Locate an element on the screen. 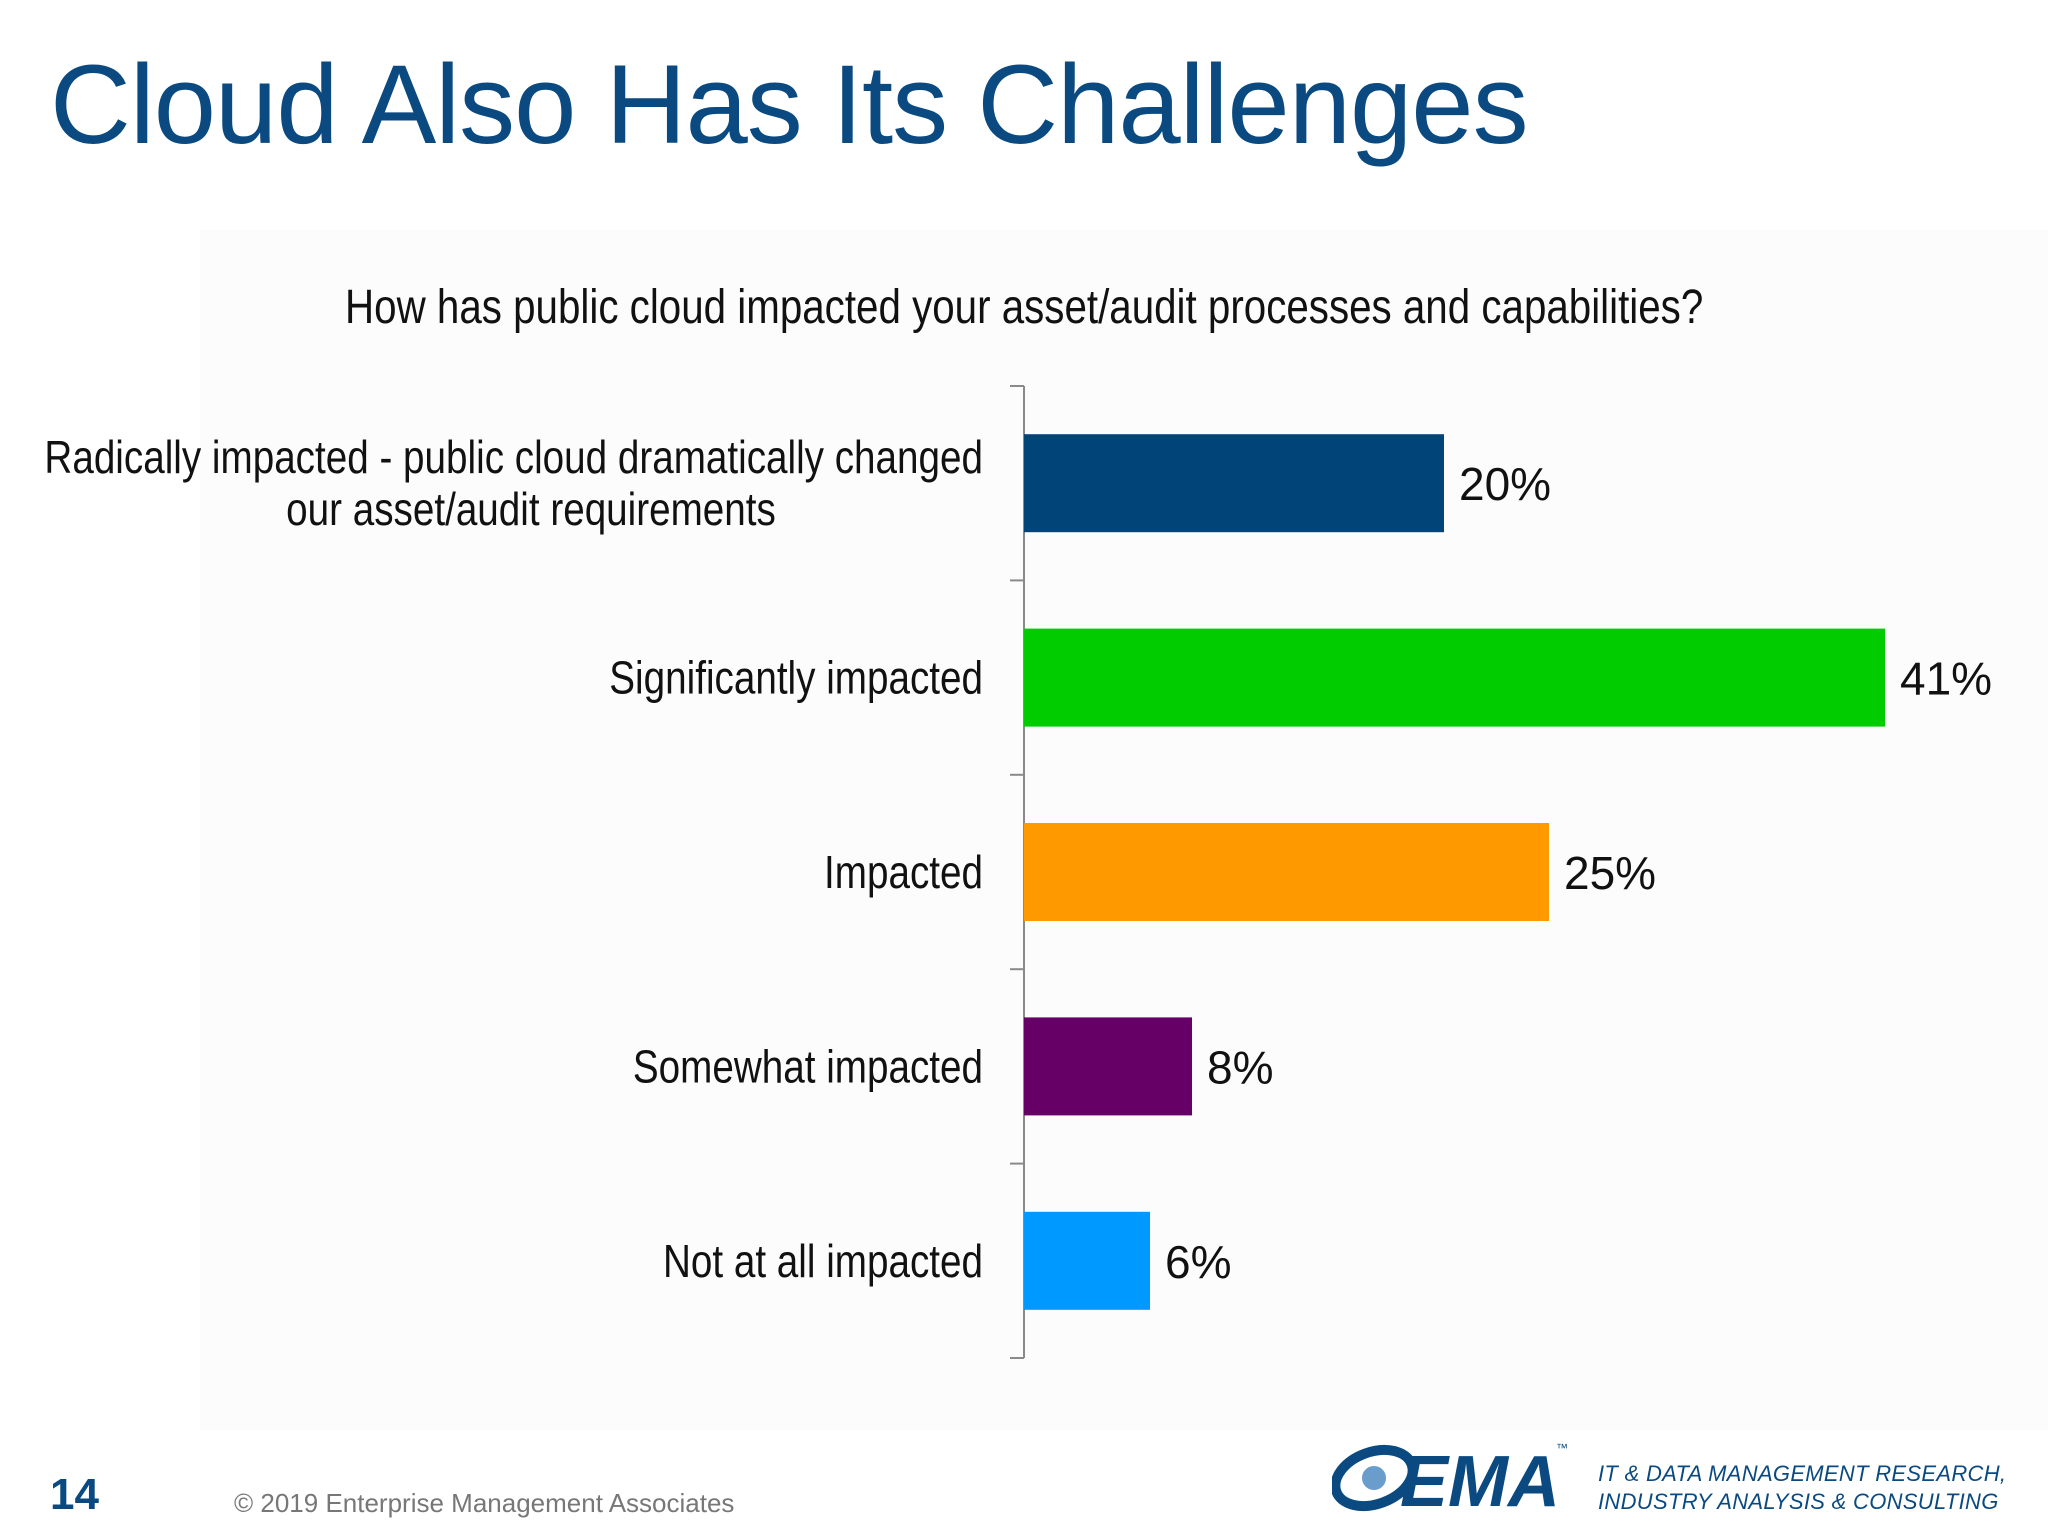  page-number: 14 is located at coordinates (74, 1494).